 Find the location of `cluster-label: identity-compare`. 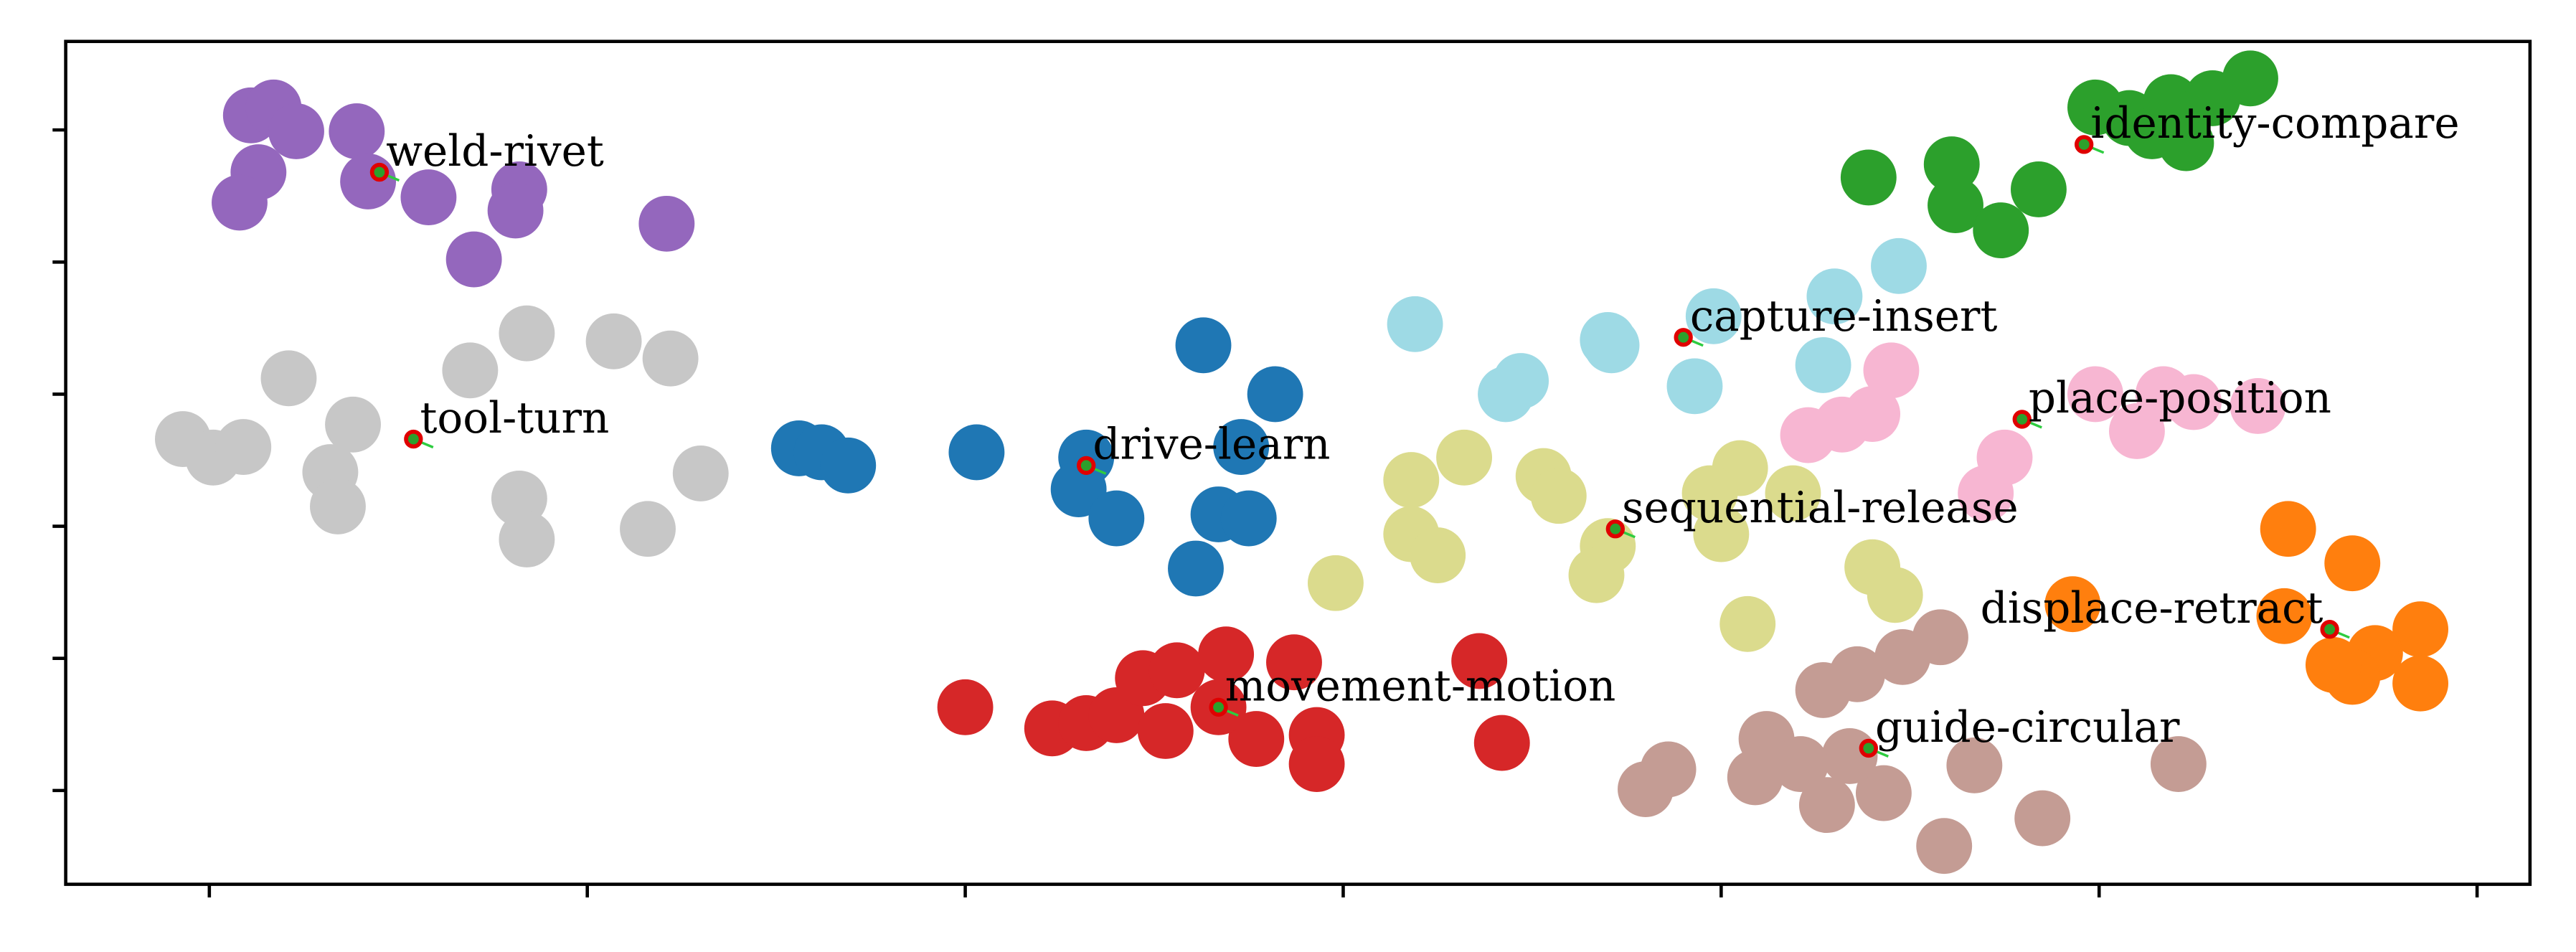

cluster-label: identity-compare is located at coordinates (2274, 124).